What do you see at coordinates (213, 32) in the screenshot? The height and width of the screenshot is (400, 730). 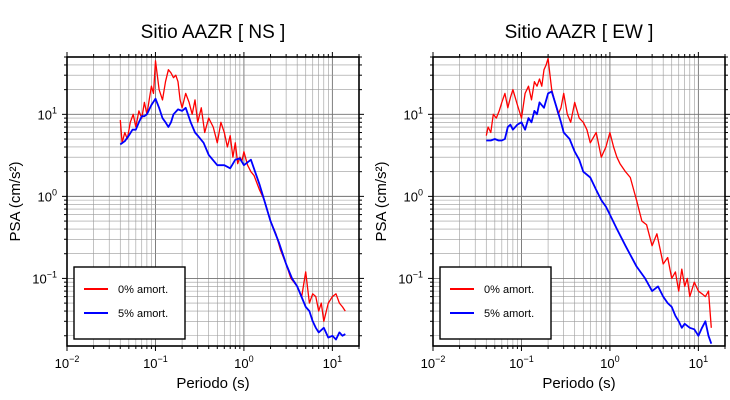 I see `chart-title: Sitio AAZR [ NS ]` at bounding box center [213, 32].